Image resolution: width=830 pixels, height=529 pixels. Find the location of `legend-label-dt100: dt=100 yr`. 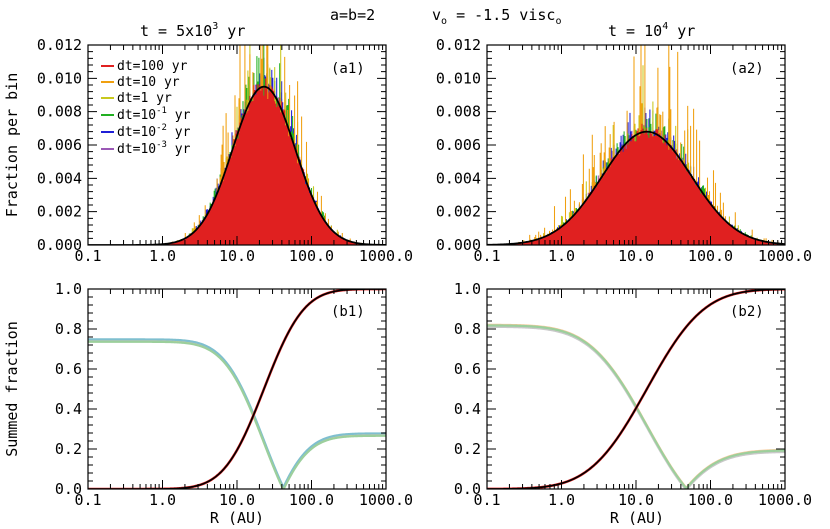

legend-label-dt100: dt=100 yr is located at coordinates (152, 66).